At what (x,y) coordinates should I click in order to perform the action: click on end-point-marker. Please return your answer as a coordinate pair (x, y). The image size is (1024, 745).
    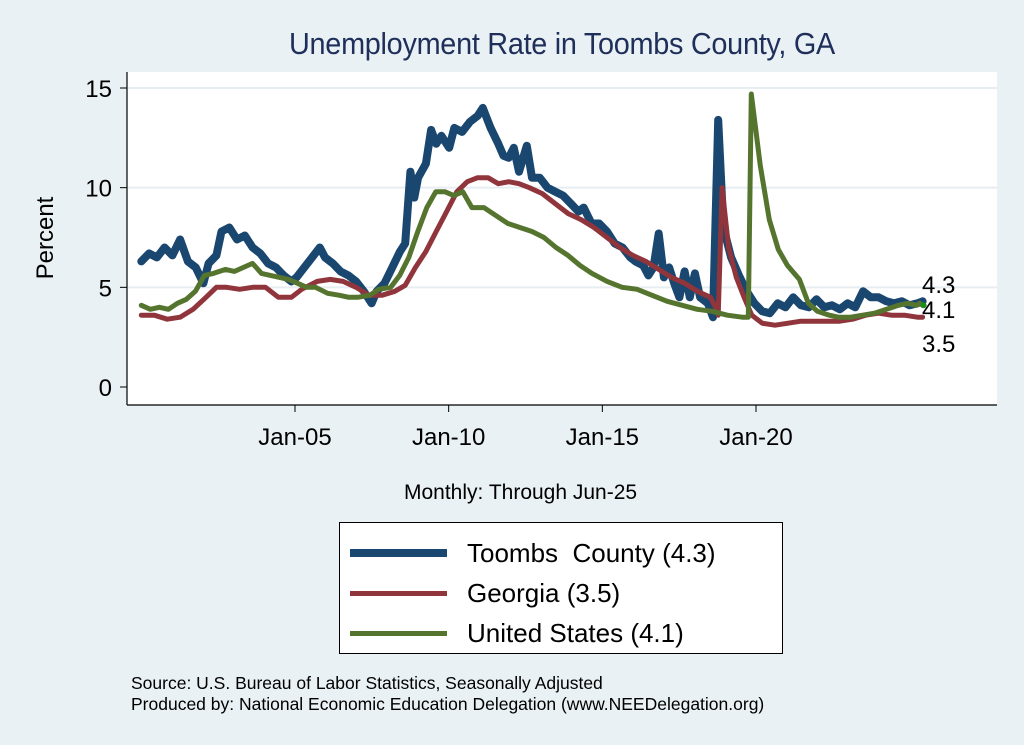
    Looking at the image, I should click on (923, 305).